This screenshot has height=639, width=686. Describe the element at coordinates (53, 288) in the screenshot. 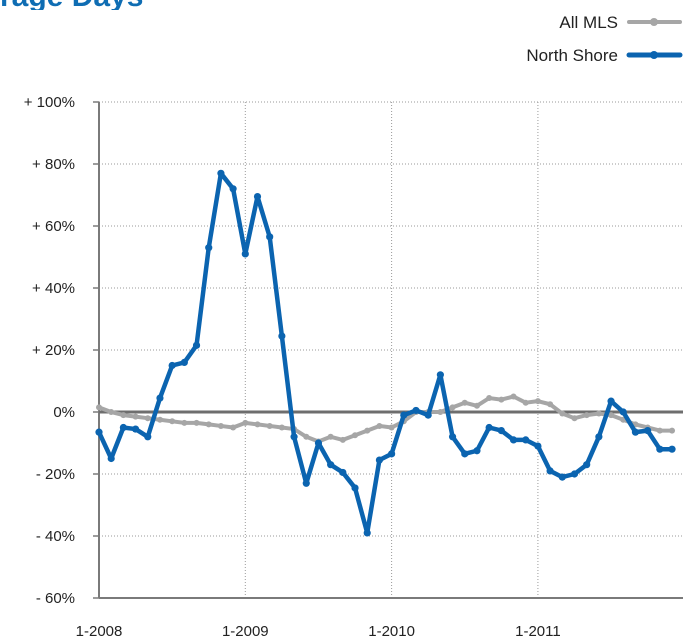

I see `y-tick-label: + 40%` at that location.